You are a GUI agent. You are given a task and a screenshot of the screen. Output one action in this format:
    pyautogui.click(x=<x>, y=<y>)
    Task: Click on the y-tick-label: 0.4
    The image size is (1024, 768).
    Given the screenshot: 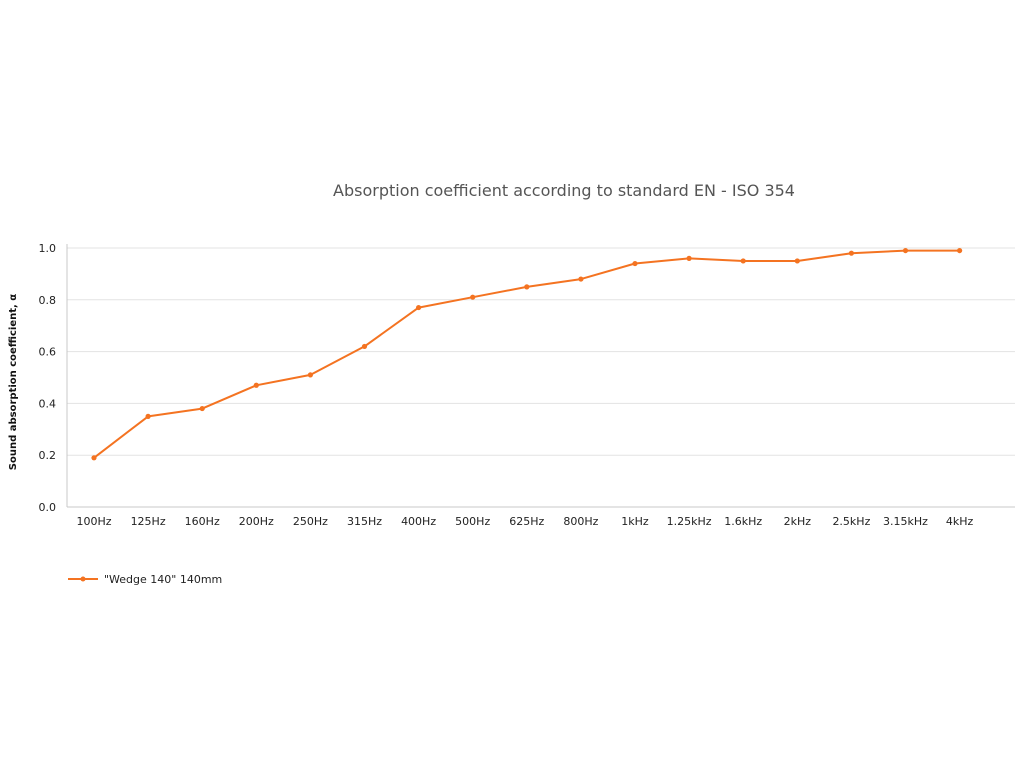 What is the action you would take?
    pyautogui.click(x=48, y=403)
    